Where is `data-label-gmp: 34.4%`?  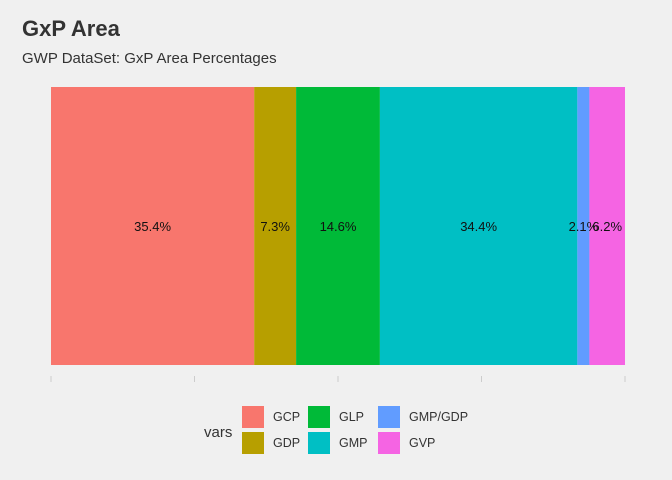 data-label-gmp: 34.4% is located at coordinates (478, 226).